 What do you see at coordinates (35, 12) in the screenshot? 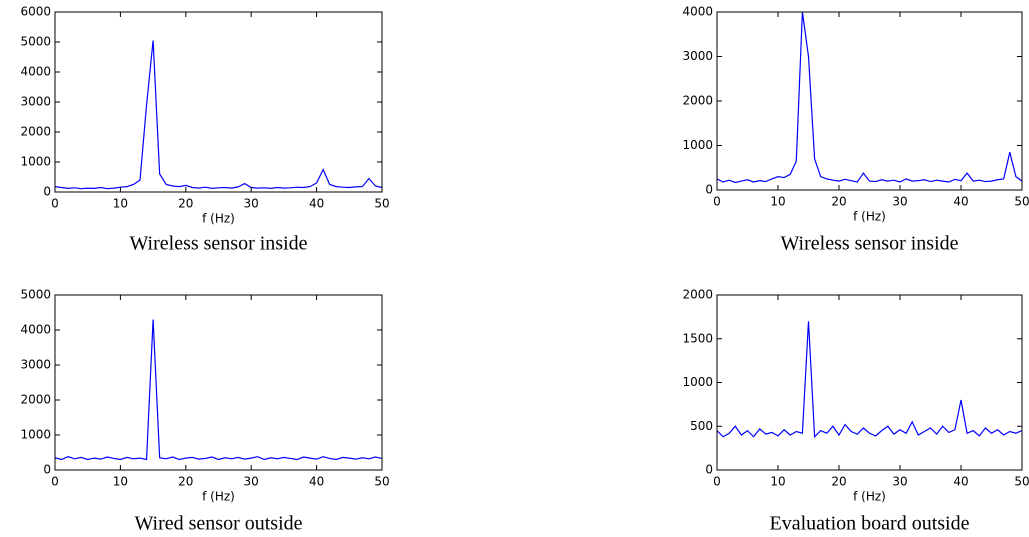
I see `y-tick-label: 6000` at bounding box center [35, 12].